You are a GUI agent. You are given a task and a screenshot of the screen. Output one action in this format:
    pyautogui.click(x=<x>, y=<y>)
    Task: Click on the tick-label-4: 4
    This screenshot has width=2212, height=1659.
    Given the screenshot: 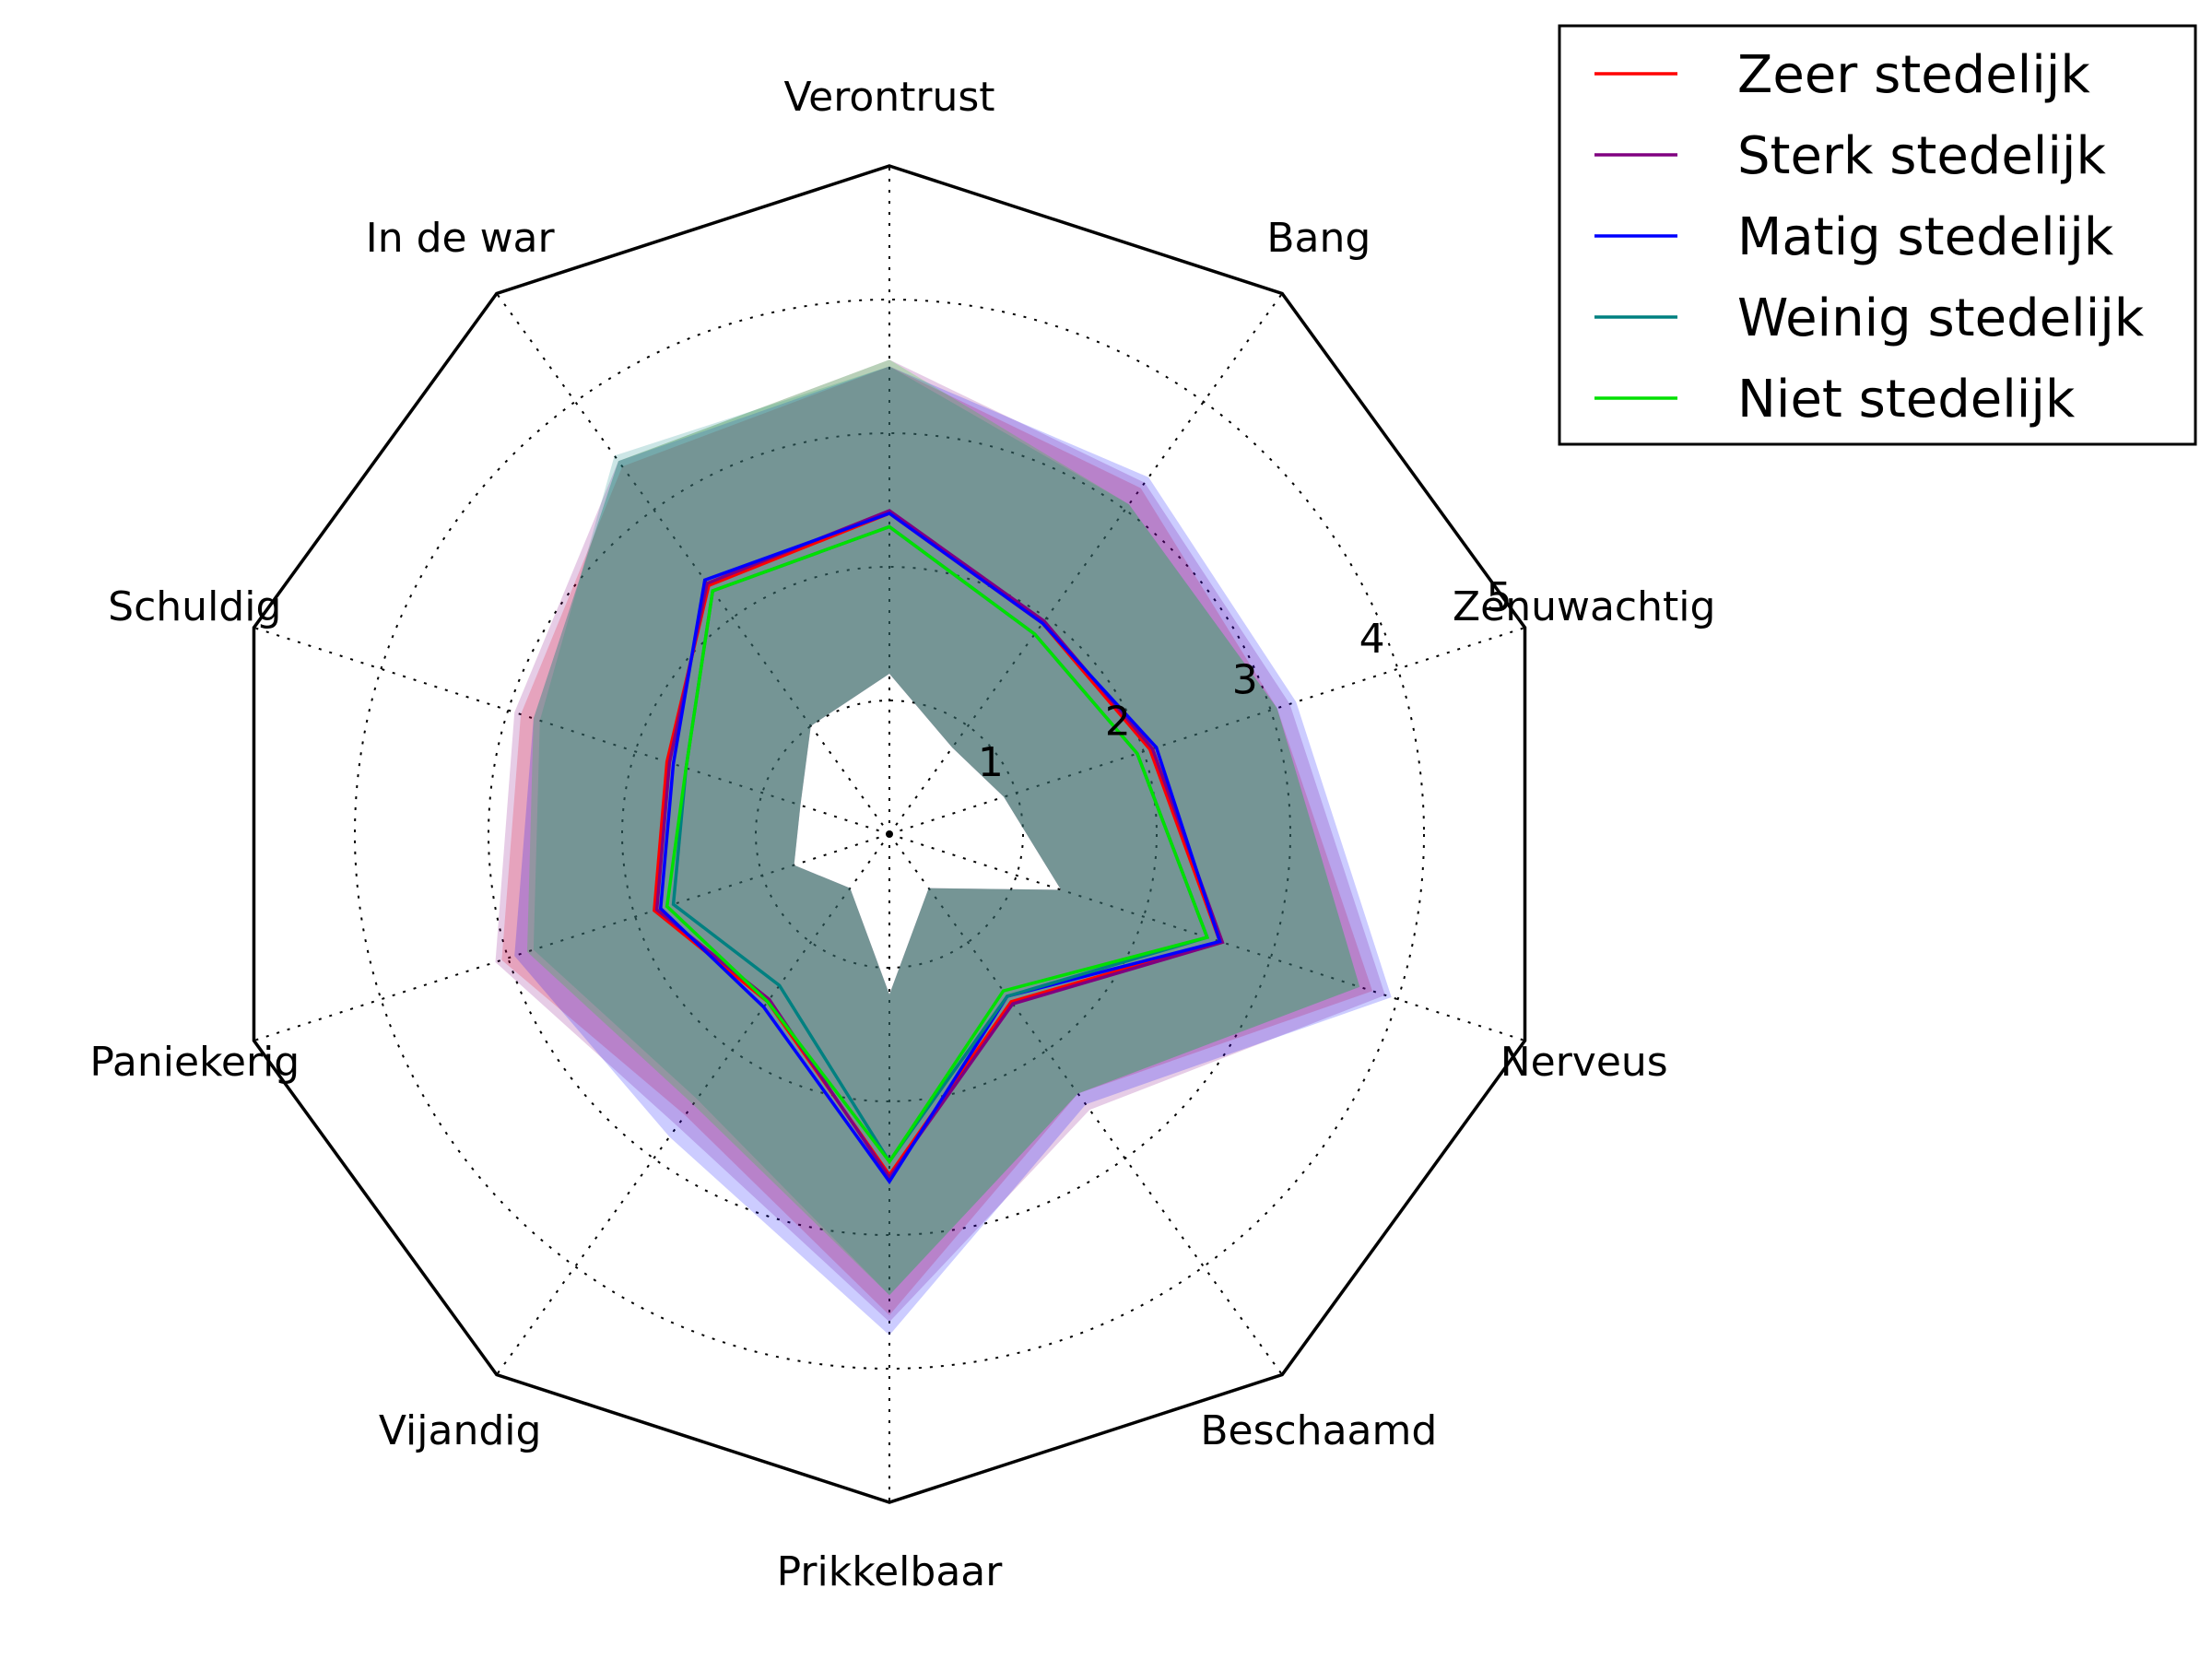 What is the action you would take?
    pyautogui.click(x=1372, y=639)
    